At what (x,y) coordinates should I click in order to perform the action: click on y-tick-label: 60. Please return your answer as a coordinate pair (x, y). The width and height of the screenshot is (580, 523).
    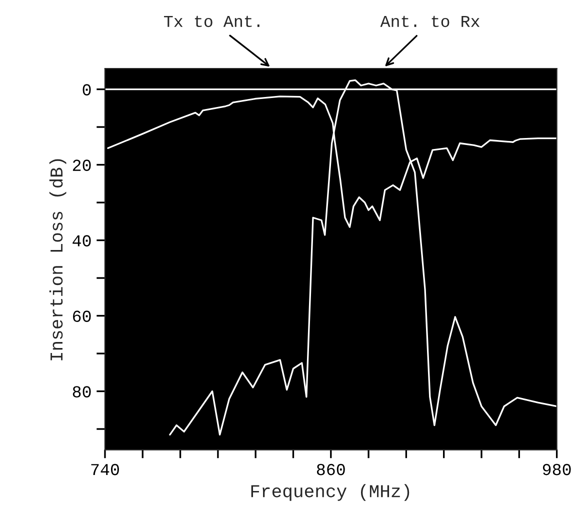
    Looking at the image, I should click on (82, 316).